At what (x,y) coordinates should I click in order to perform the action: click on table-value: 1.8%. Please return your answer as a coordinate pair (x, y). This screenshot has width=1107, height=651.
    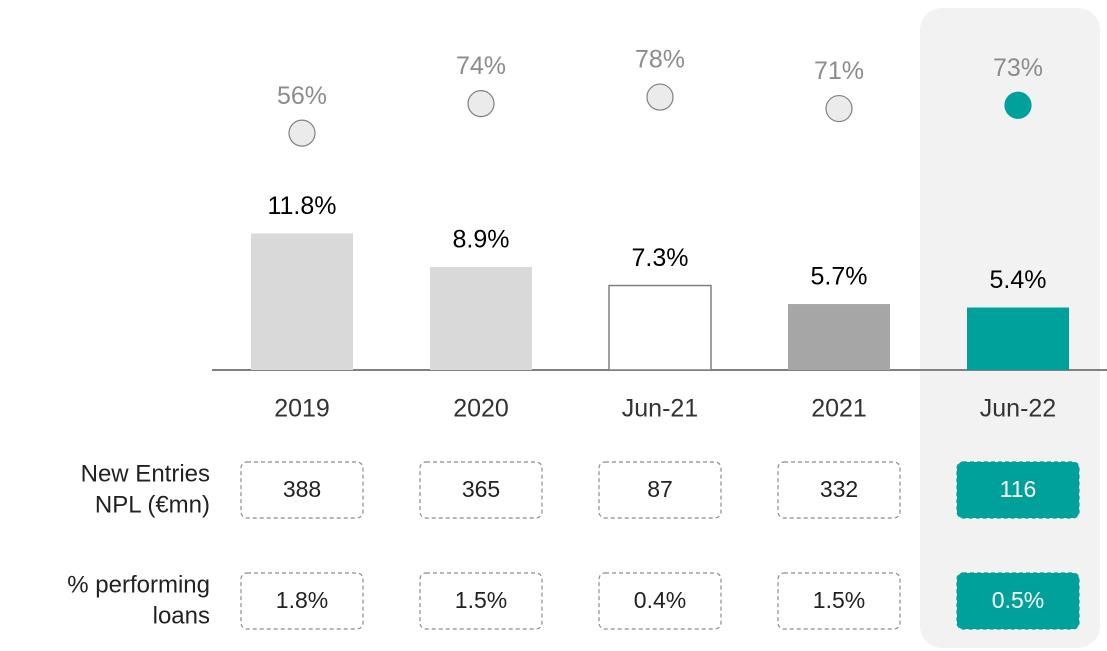
    Looking at the image, I should click on (302, 600).